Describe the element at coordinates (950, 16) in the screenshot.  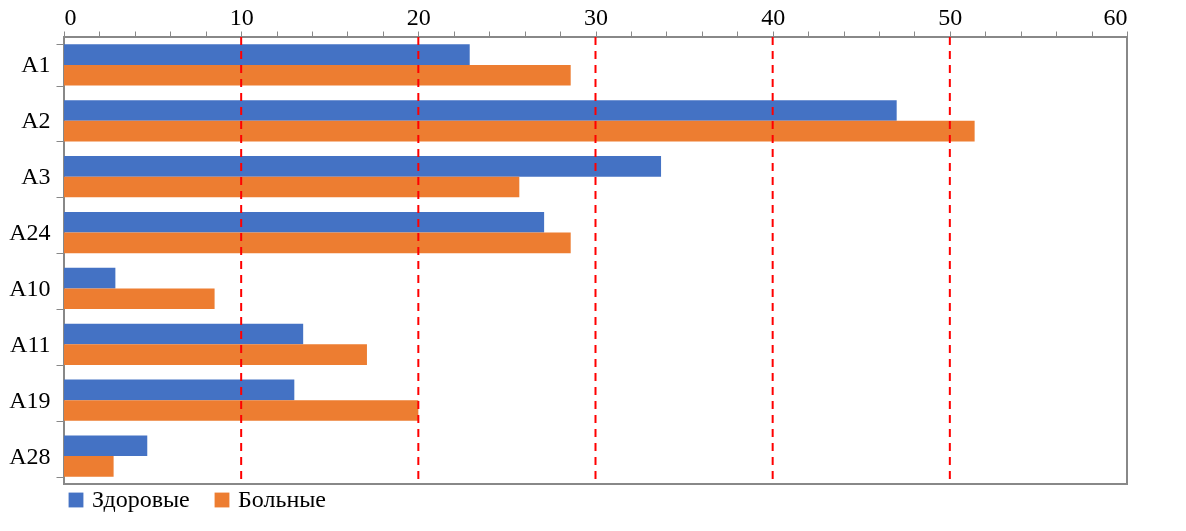
I see `x-tick-label: 50` at that location.